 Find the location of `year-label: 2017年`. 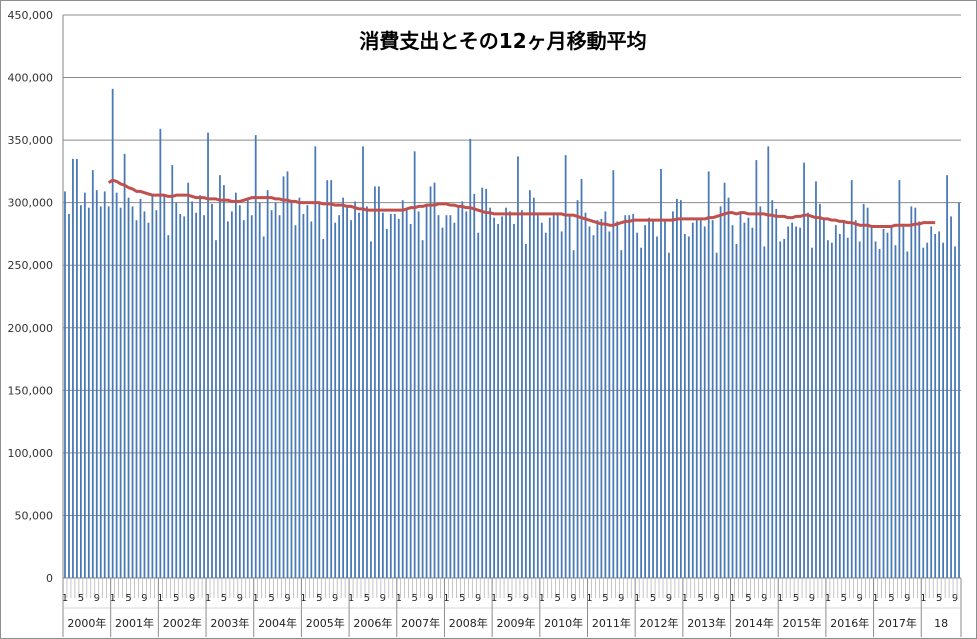

year-label: 2017年 is located at coordinates (897, 623).